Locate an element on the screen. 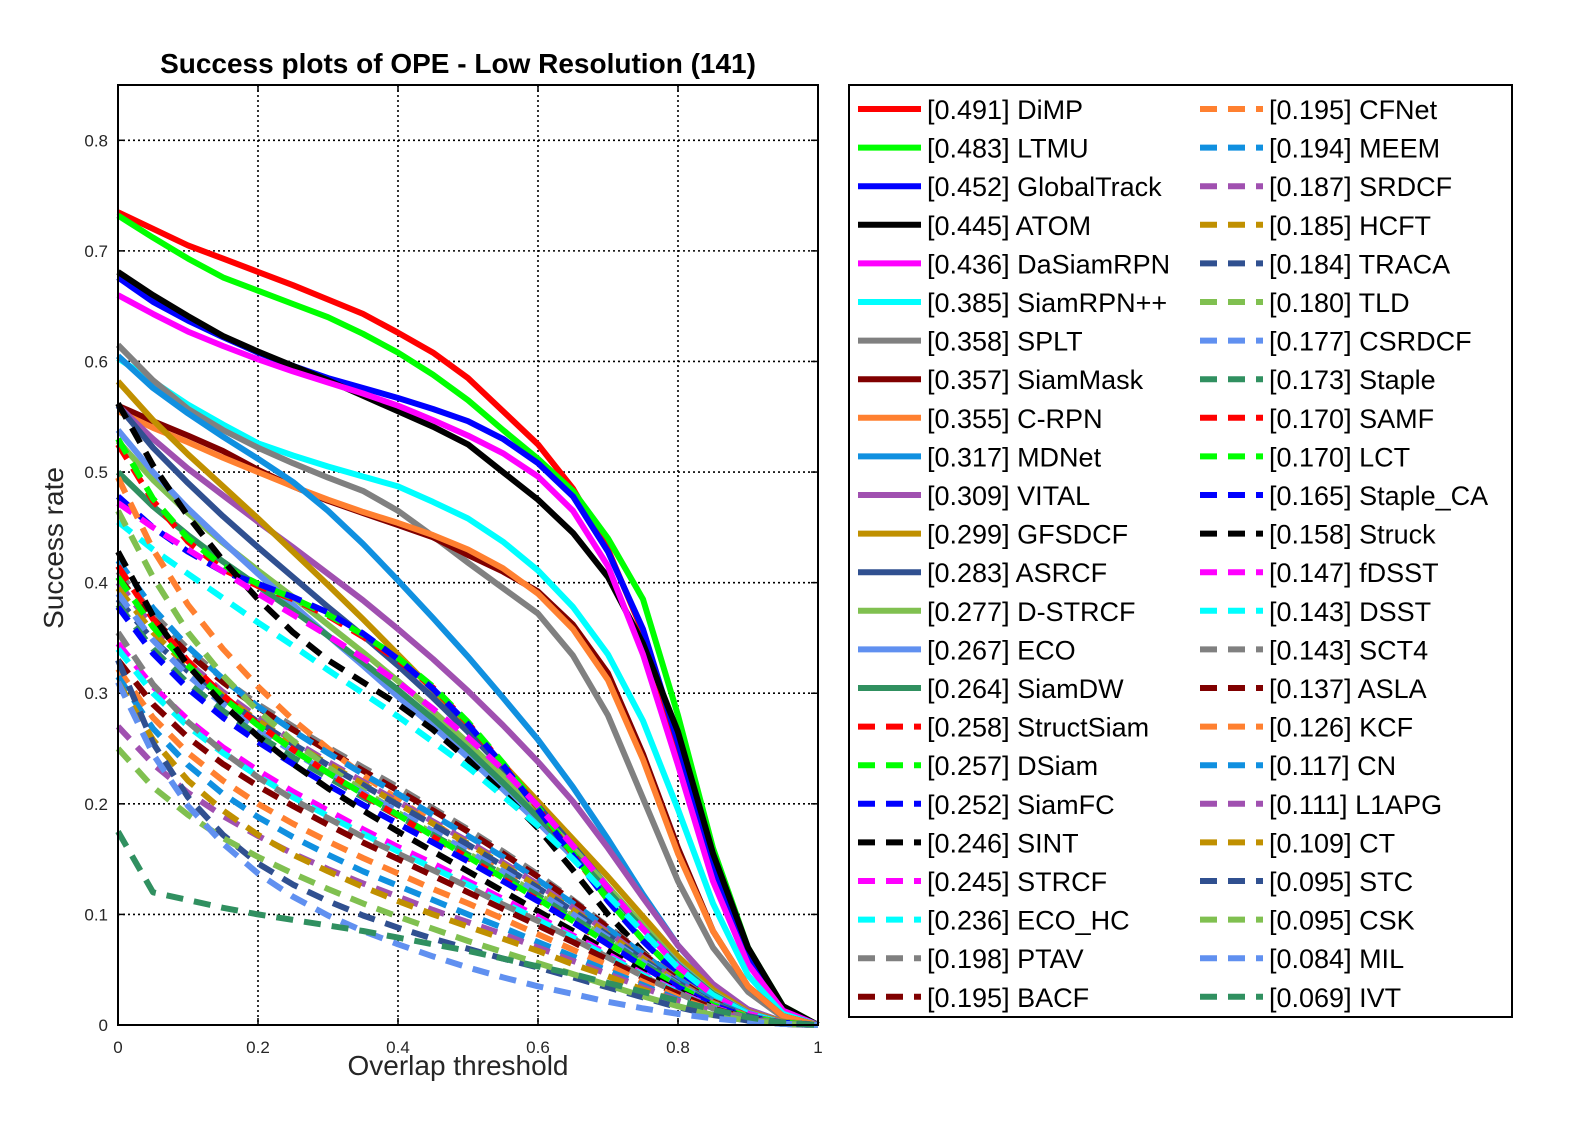  legend-label: [0.185] HCFT is located at coordinates (1350, 226).